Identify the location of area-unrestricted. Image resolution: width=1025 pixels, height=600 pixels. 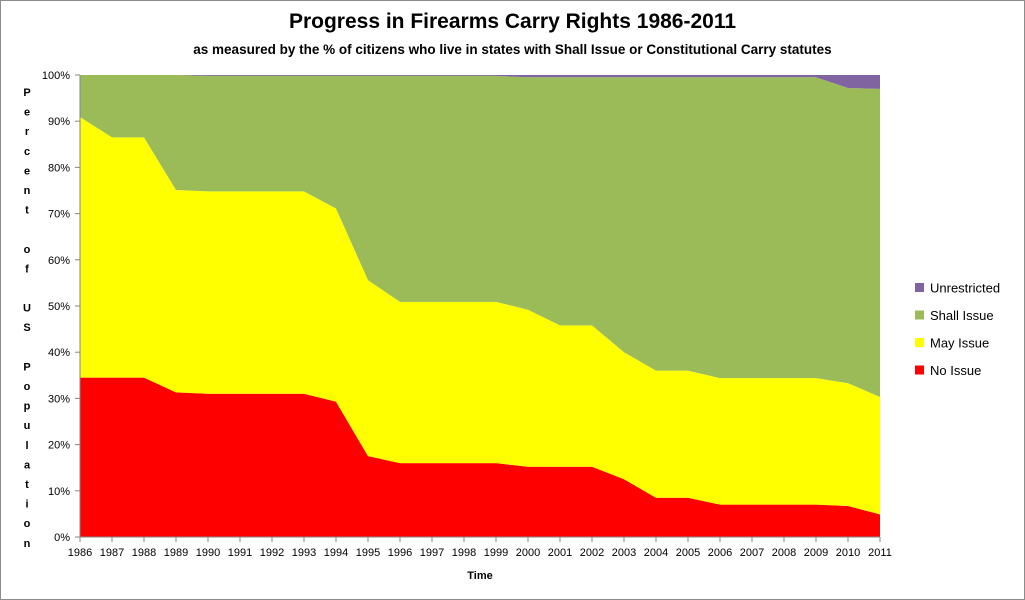
(480, 82).